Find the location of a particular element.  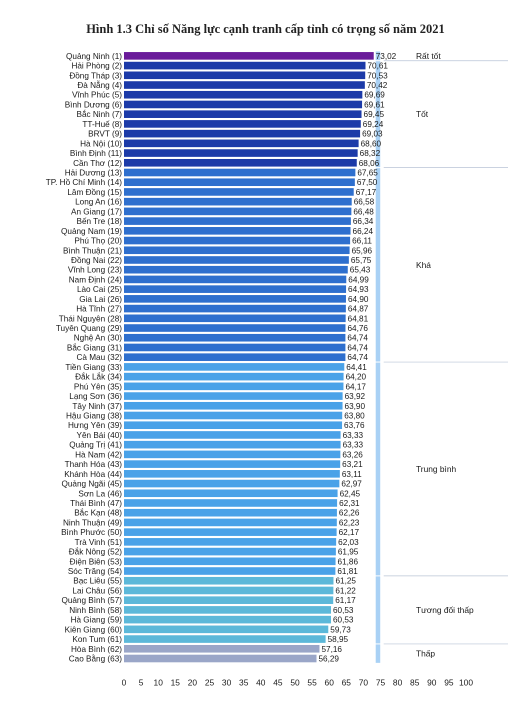

value-label: 63,76 is located at coordinates (354, 425).